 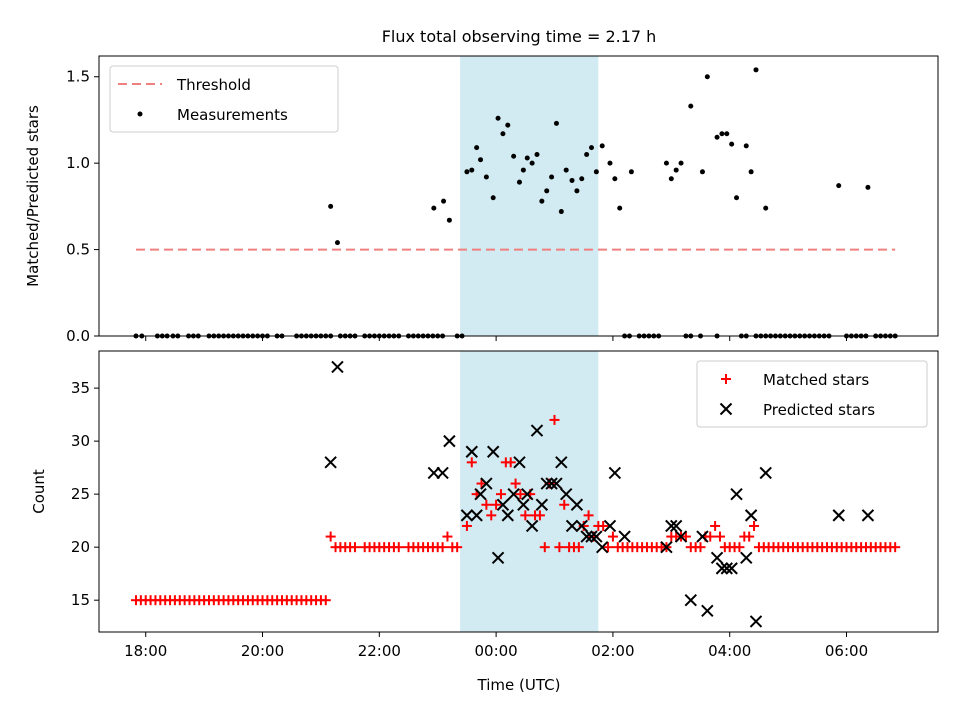 I want to click on count-y-axis: 15 20 25 30 35, so click(x=85, y=494).